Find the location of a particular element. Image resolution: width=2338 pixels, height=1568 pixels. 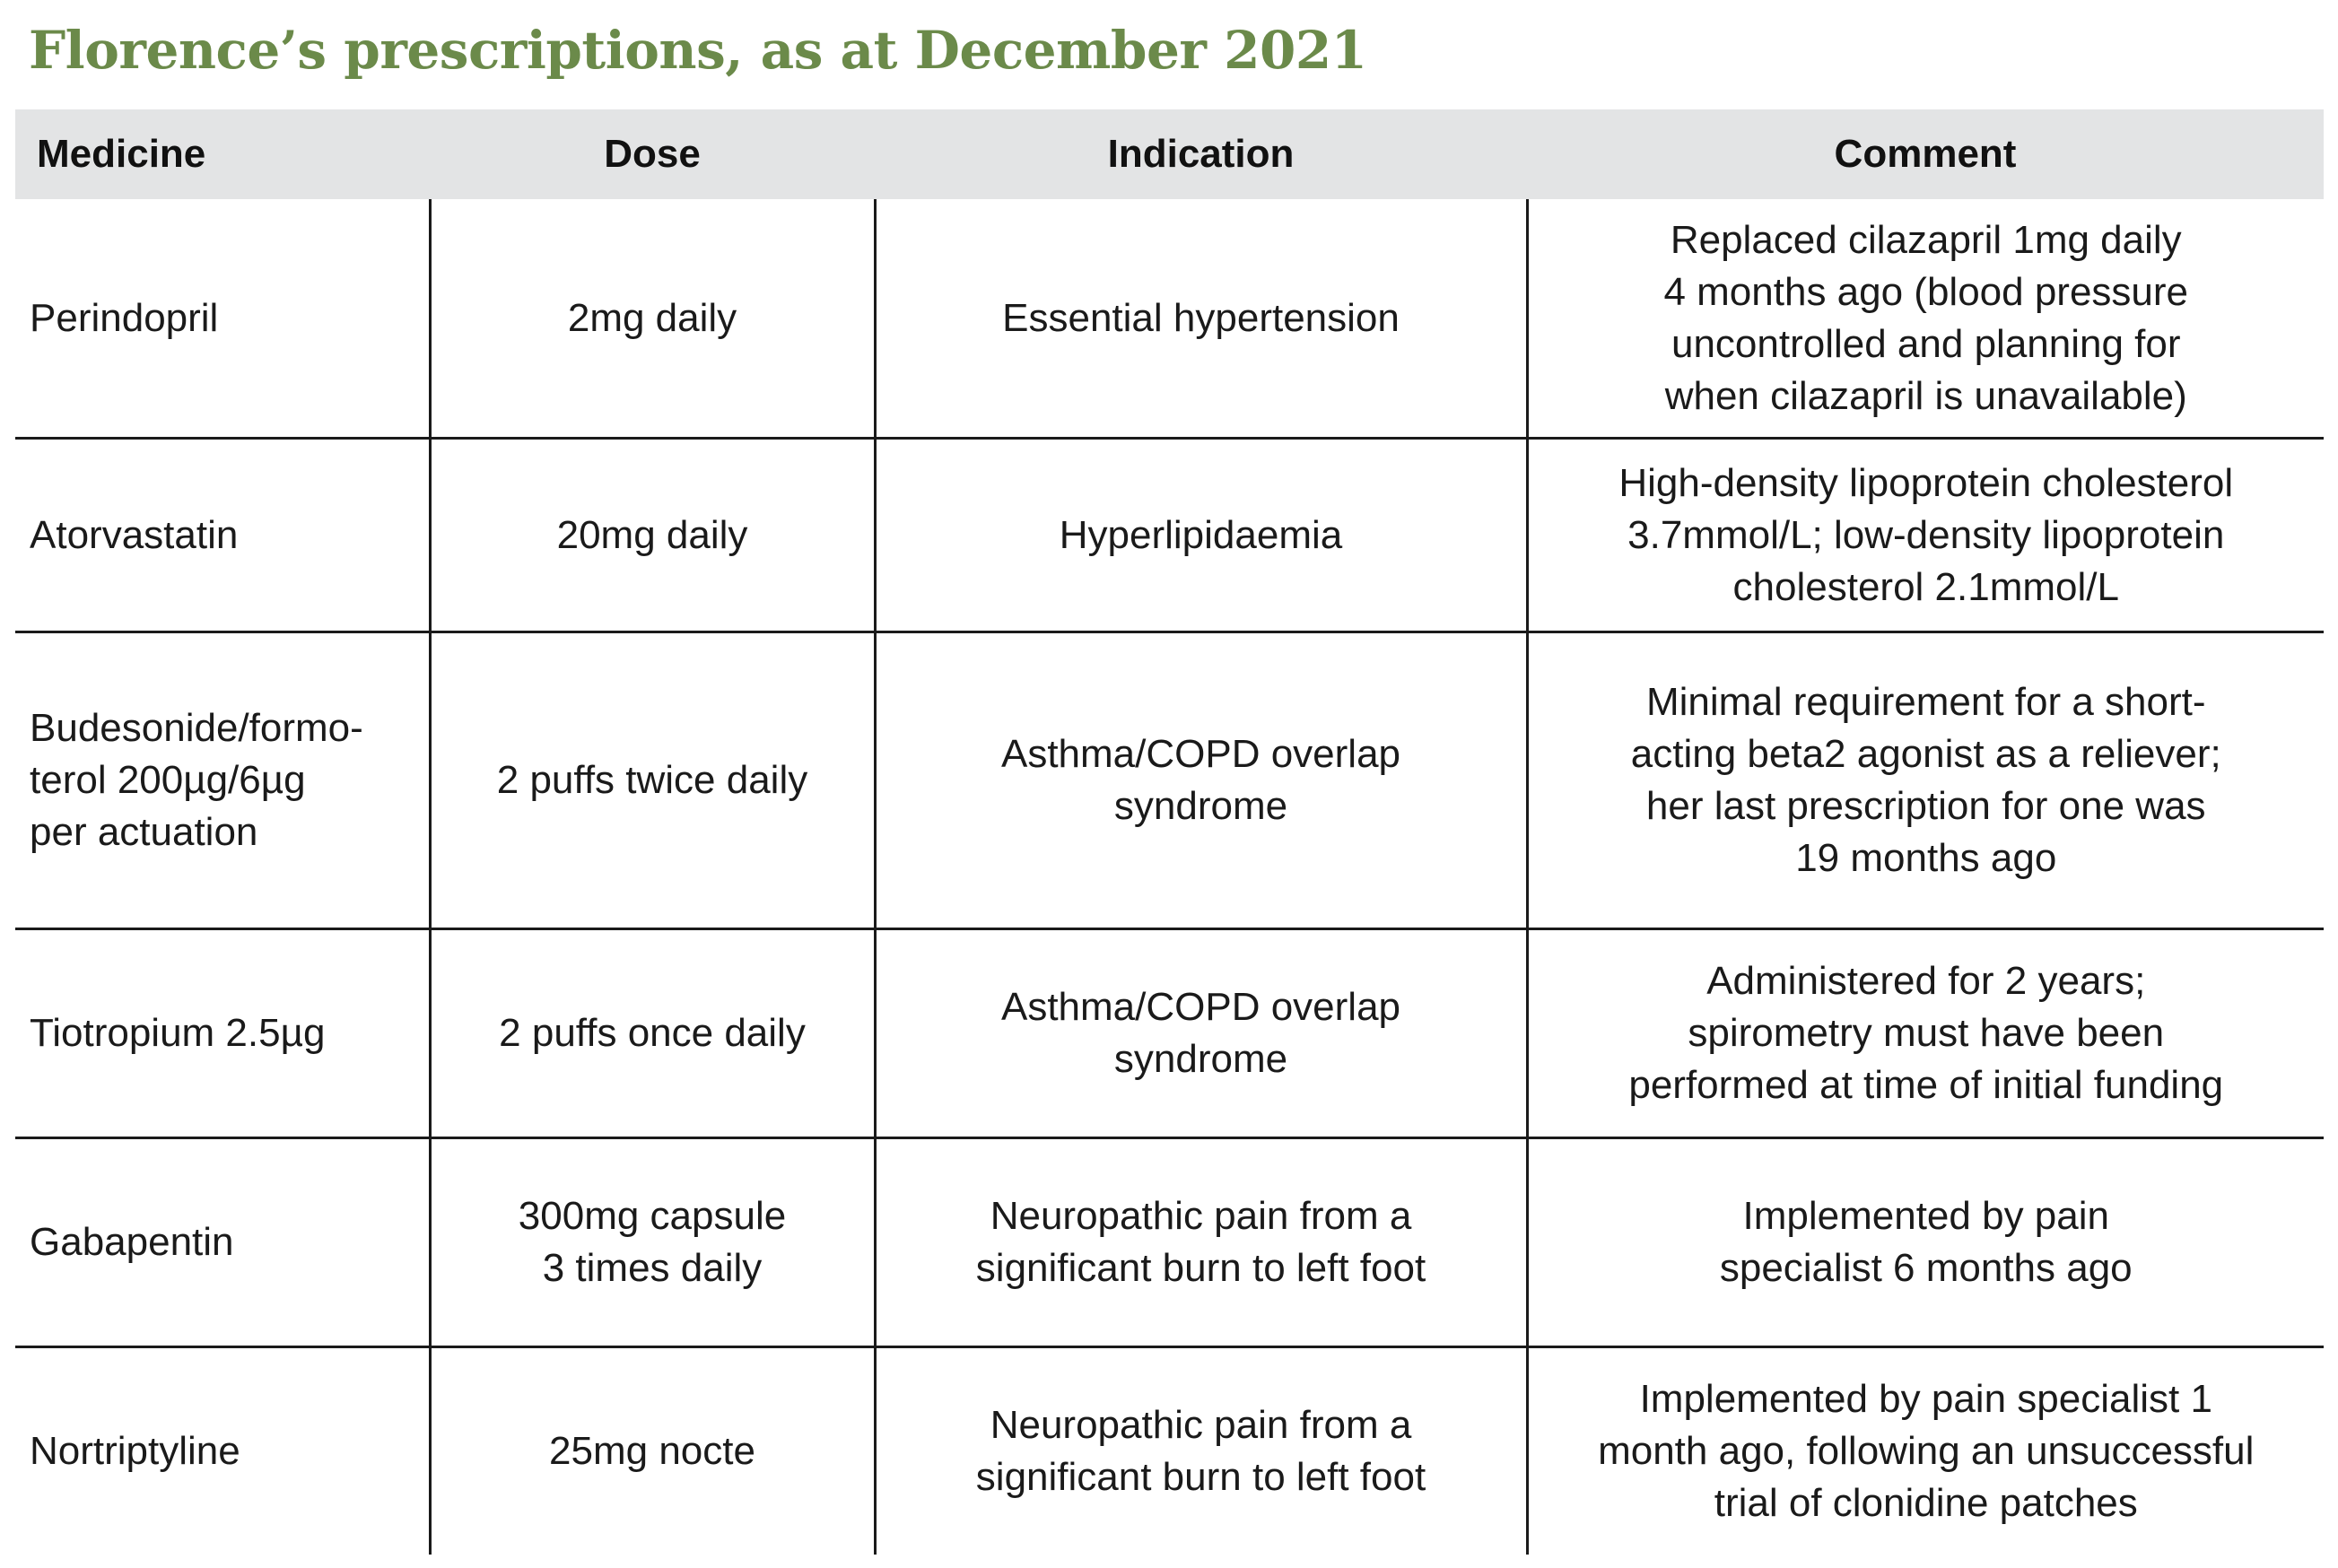

dose-cell: 300mg capsule 3 times daily is located at coordinates (651, 1242).